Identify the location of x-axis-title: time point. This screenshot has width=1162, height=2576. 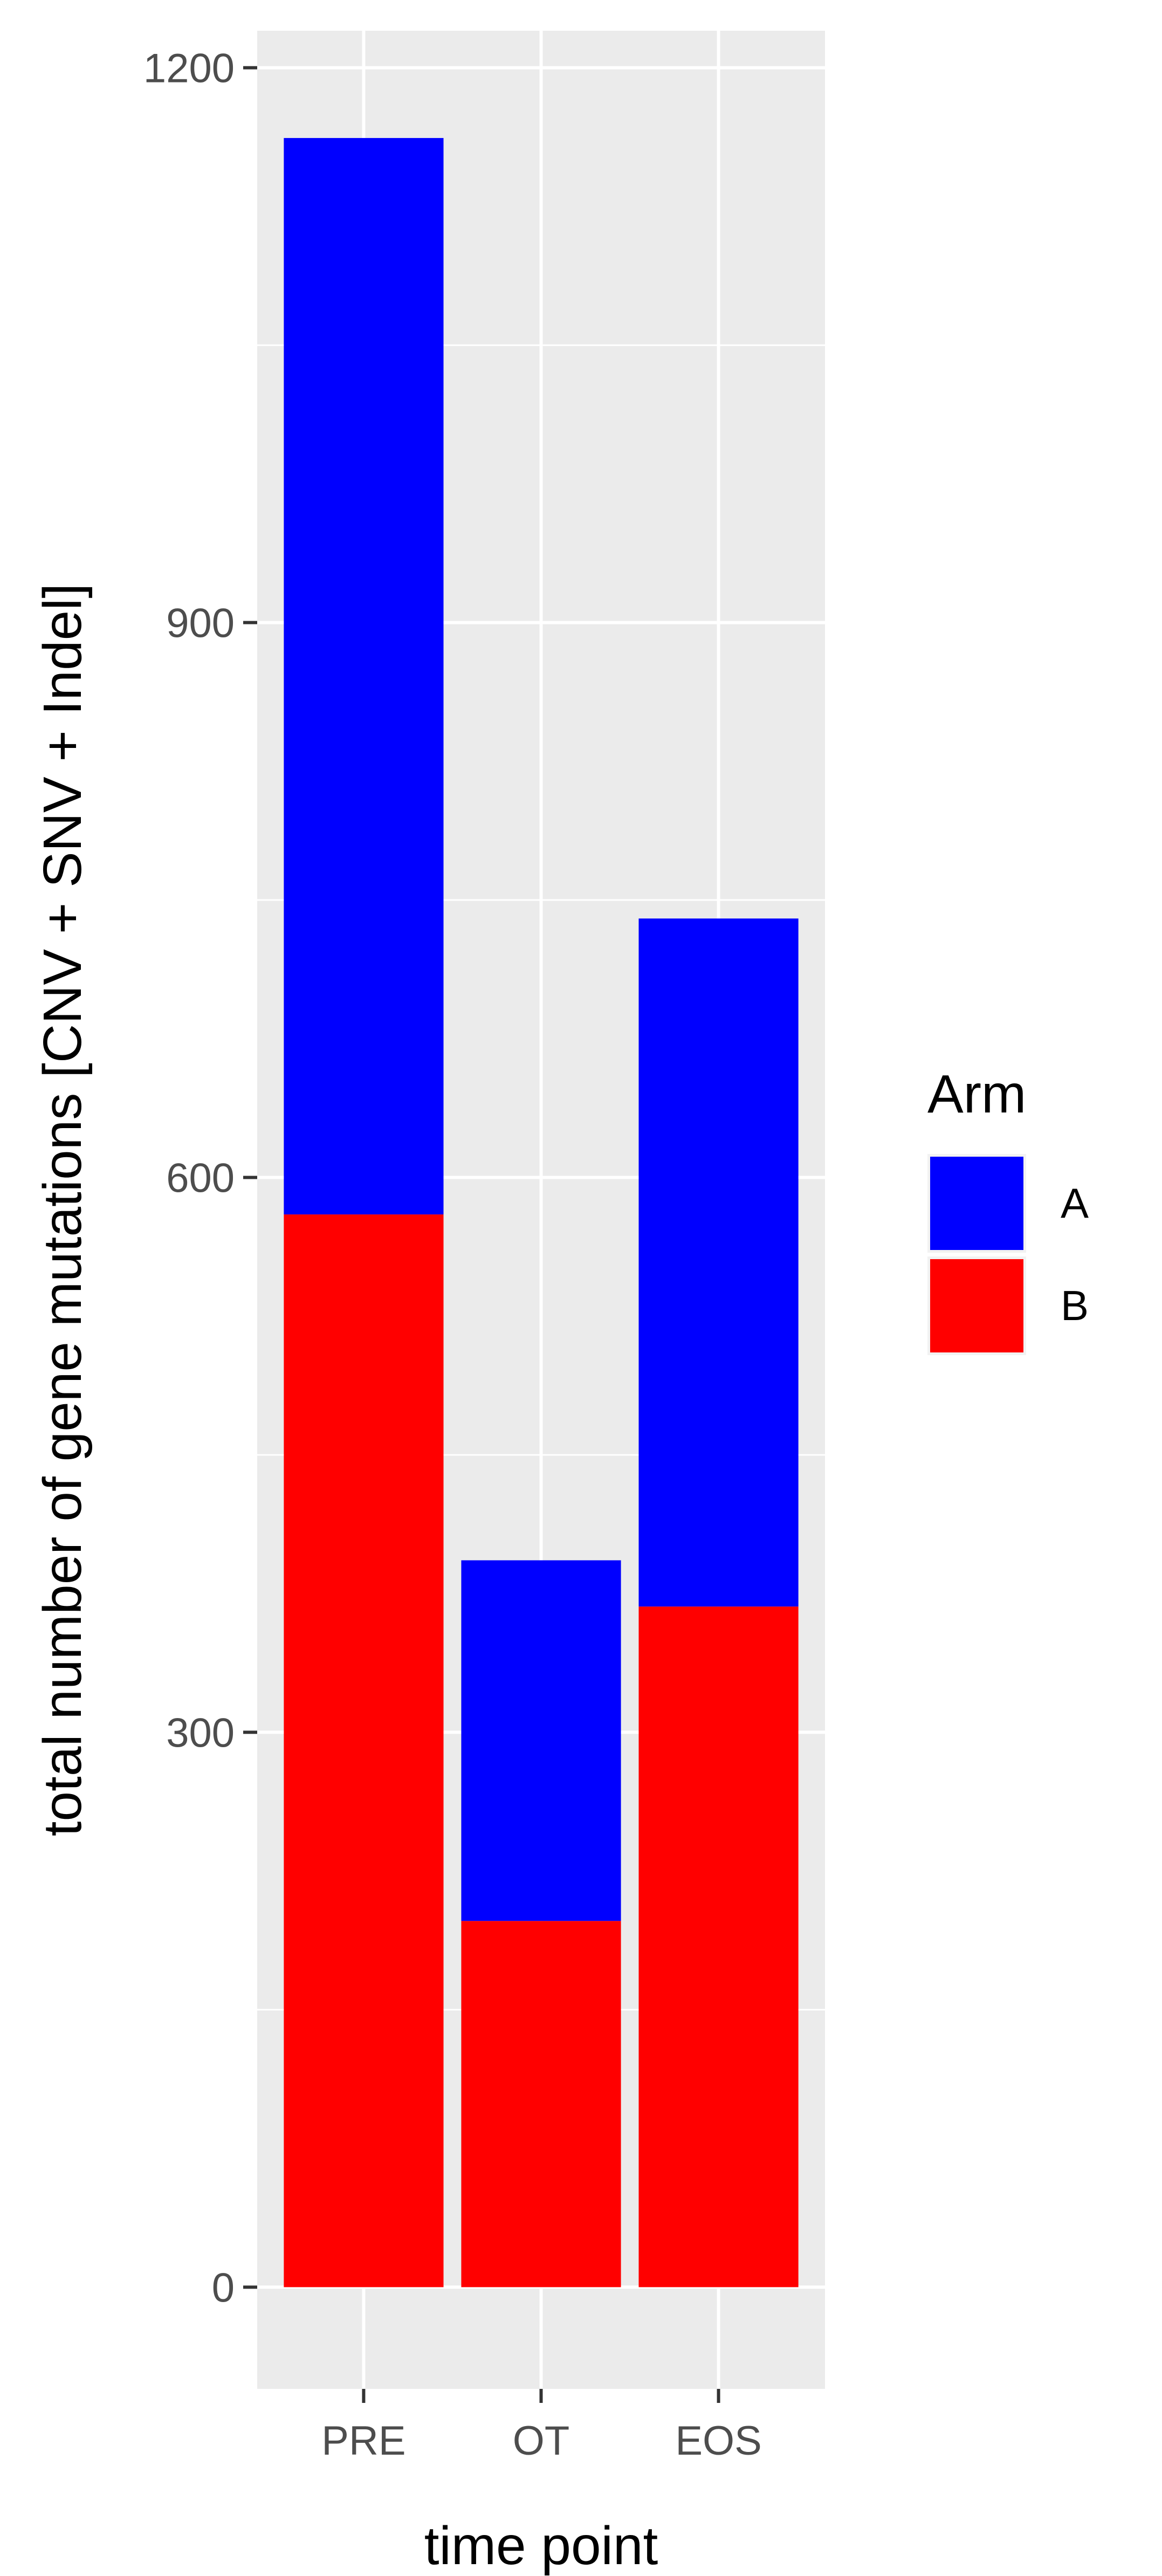
(541, 2546).